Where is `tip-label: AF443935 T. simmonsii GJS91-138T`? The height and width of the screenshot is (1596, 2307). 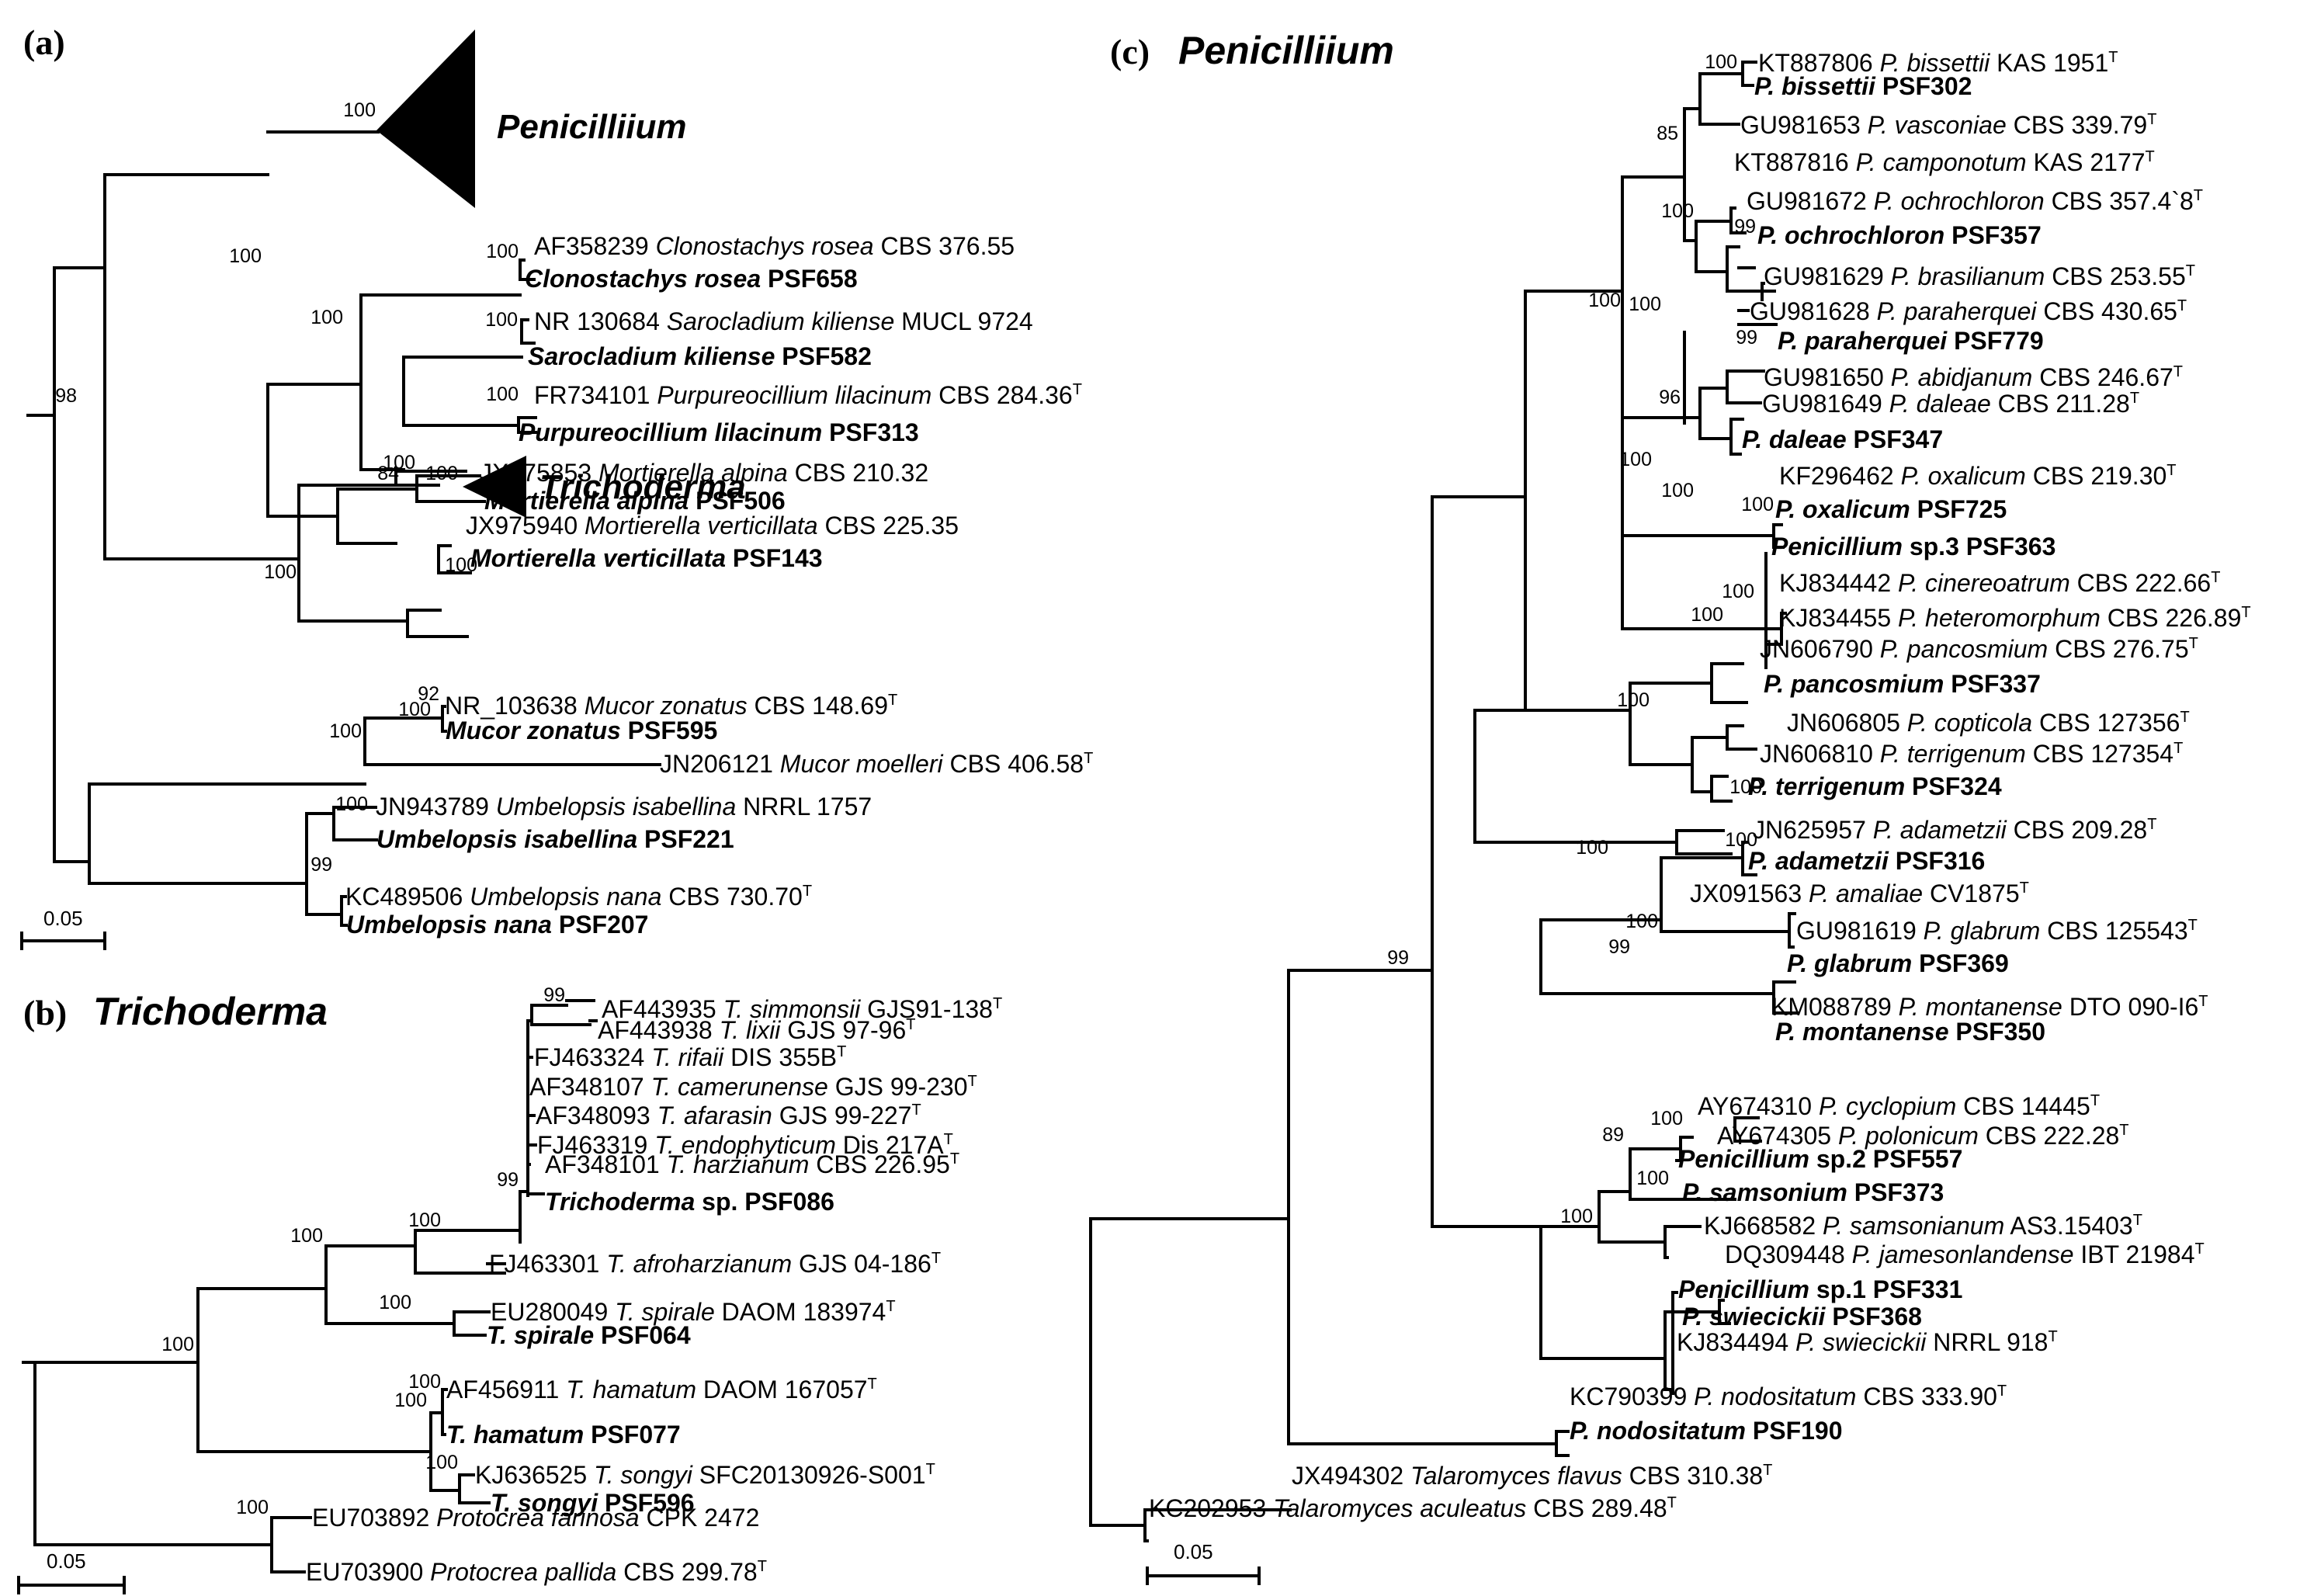
tip-label: AF443935 T. simmonsii GJS91-138T is located at coordinates (802, 1009).